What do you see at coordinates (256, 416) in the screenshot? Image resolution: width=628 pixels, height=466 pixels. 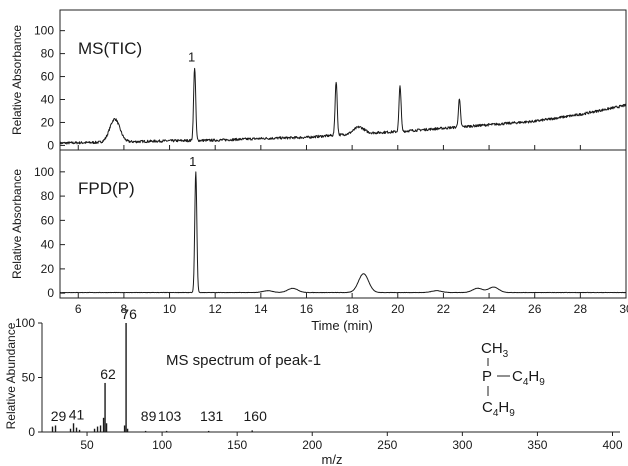 I see `mz-label: 160` at bounding box center [256, 416].